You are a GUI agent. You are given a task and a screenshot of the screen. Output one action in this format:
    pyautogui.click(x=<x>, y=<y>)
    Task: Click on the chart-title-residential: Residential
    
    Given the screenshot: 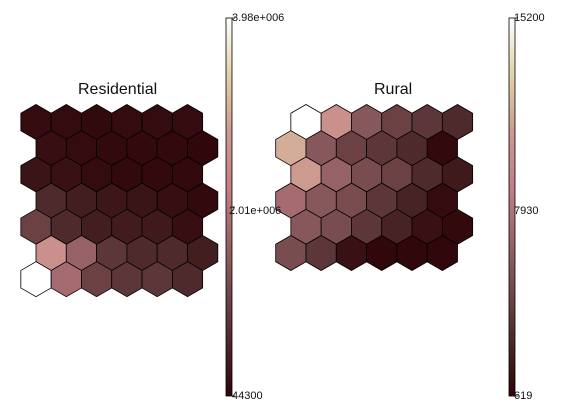 What is the action you would take?
    pyautogui.click(x=118, y=89)
    